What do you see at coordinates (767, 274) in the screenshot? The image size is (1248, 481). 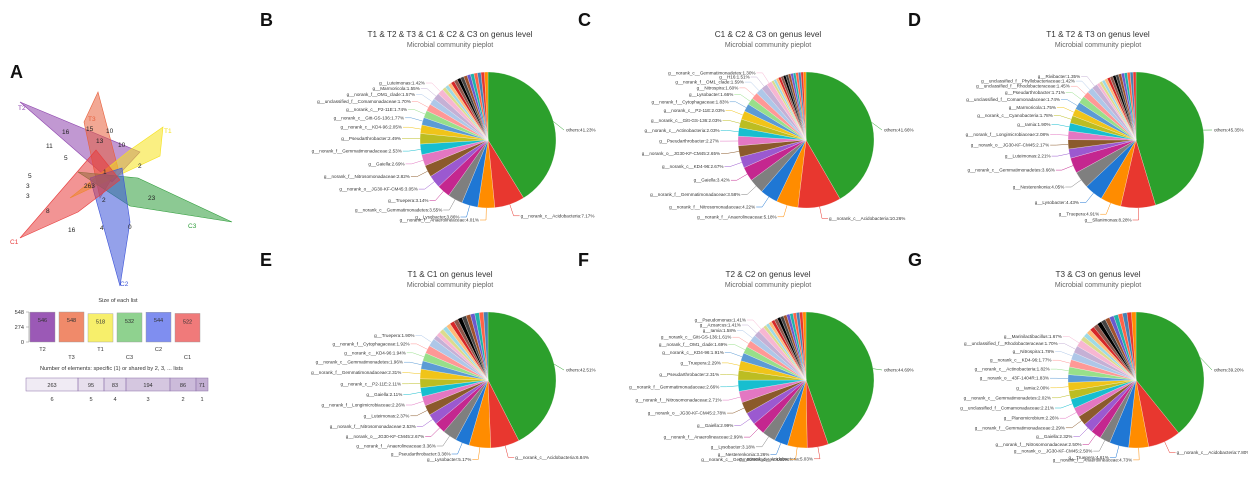 I see `pie-title: T2 & C2 on genus level` at bounding box center [767, 274].